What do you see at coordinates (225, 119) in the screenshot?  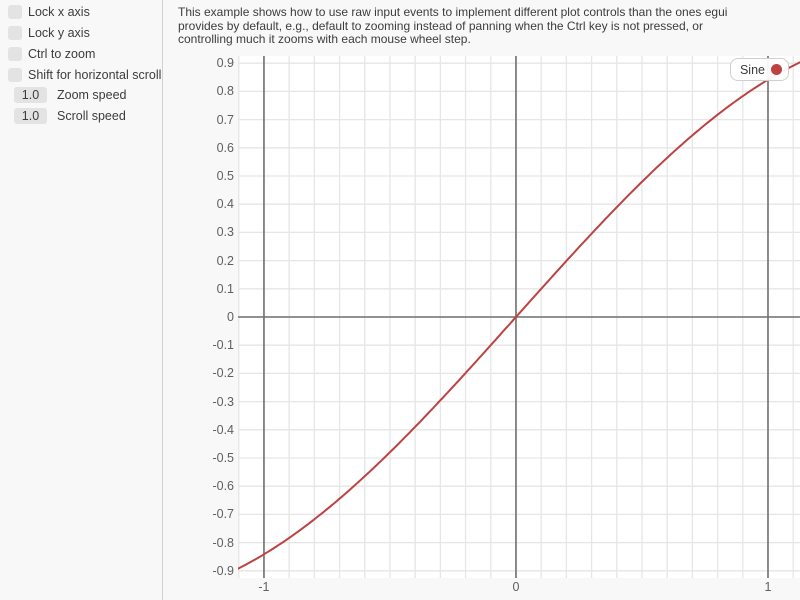 I see `y-tick-label: 0.7` at bounding box center [225, 119].